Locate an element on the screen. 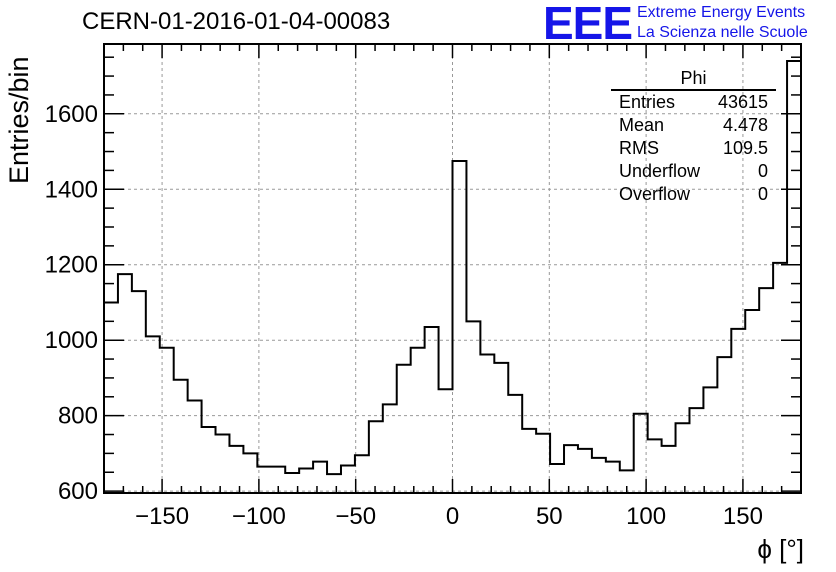  y-tick-label: 800 is located at coordinates (78, 416).